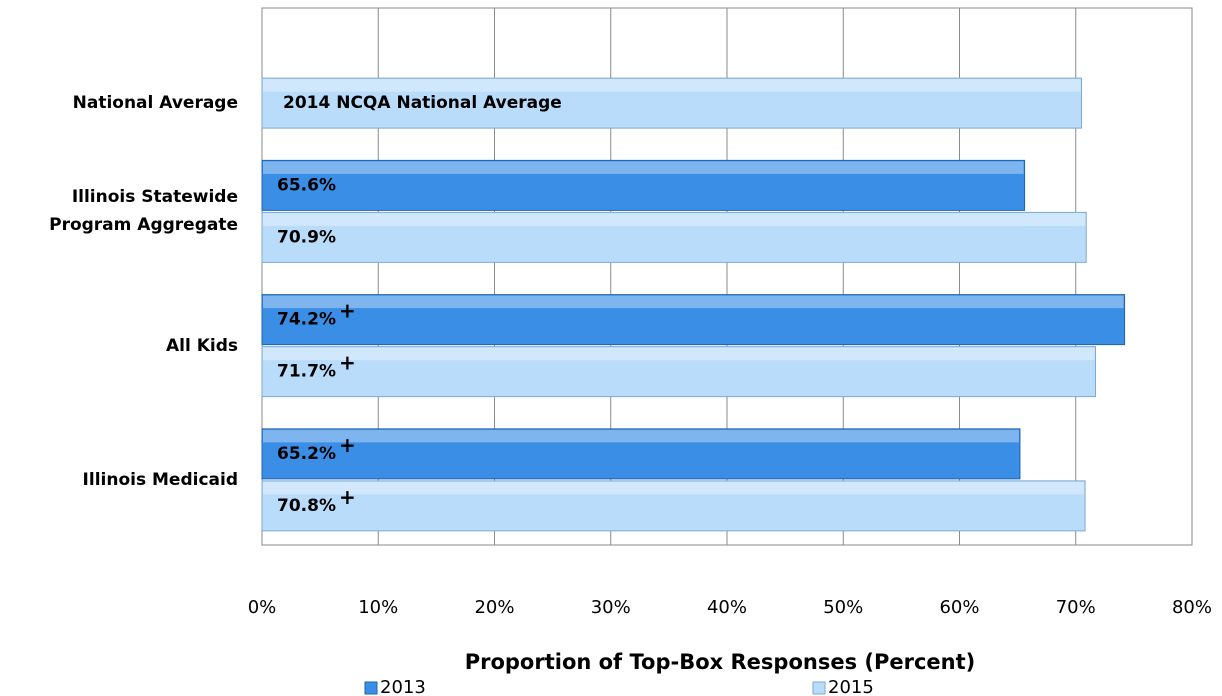 This screenshot has height=696, width=1222. Describe the element at coordinates (306, 454) in the screenshot. I see `value-label-text: 65.2%` at that location.